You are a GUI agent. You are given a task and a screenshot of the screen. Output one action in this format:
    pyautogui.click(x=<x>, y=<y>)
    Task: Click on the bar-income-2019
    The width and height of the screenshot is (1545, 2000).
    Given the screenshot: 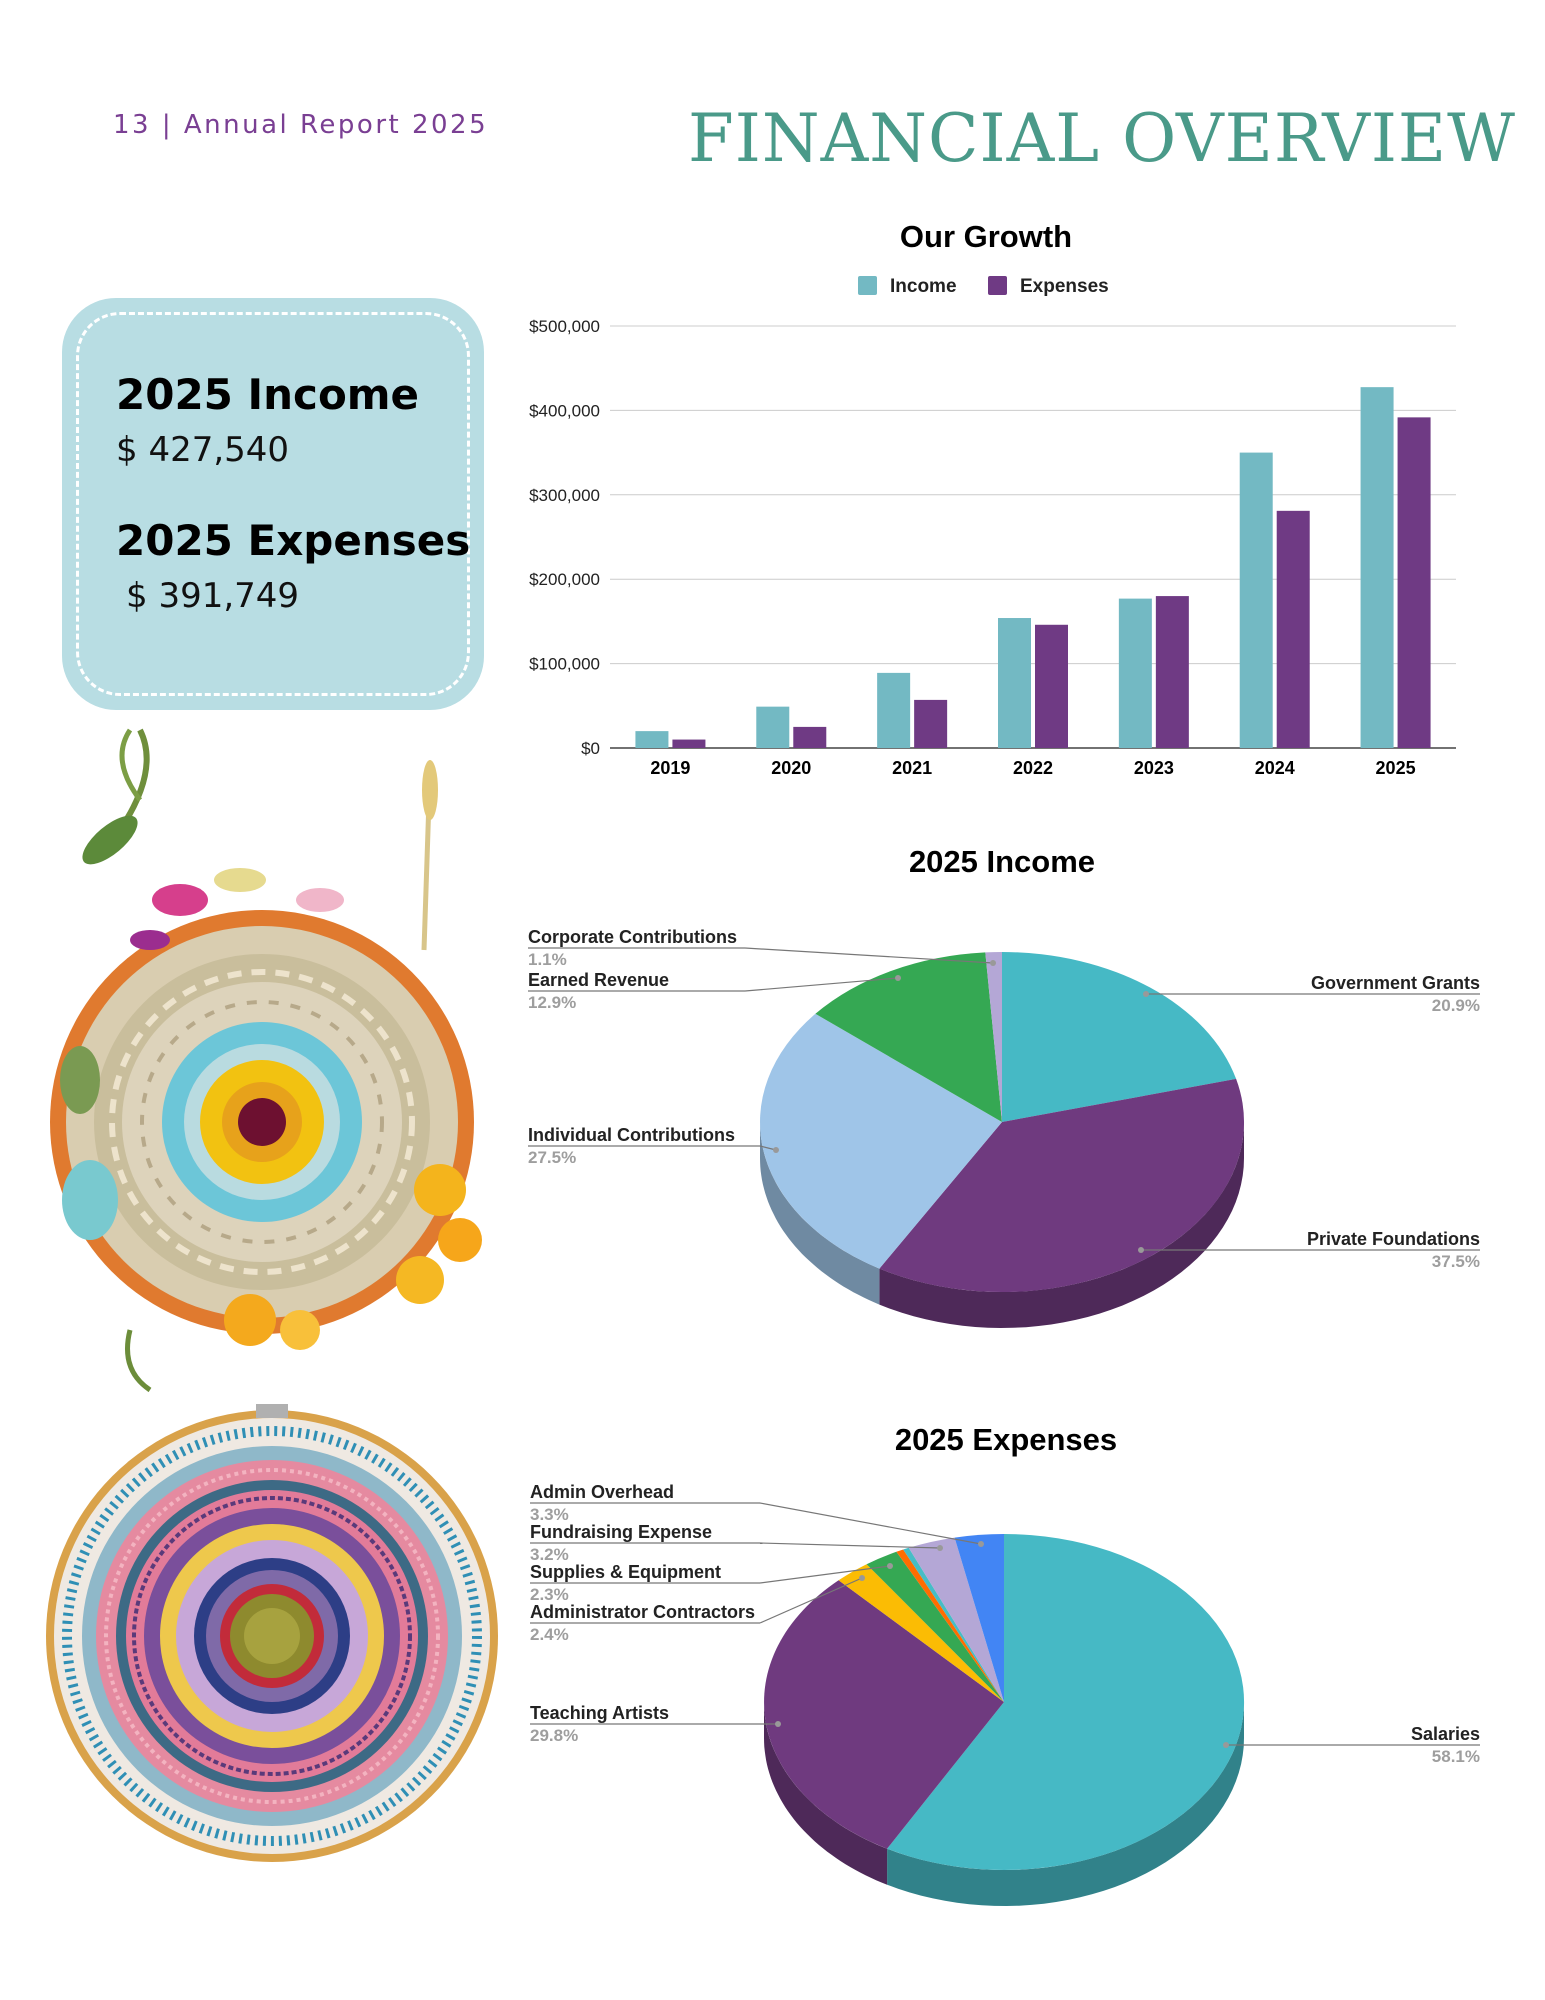 What is the action you would take?
    pyautogui.click(x=652, y=739)
    